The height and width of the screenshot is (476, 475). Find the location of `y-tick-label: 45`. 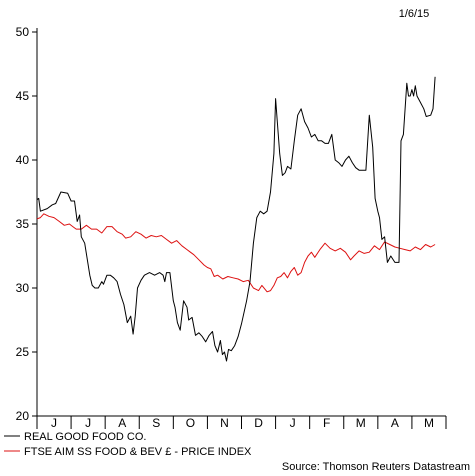

y-tick-label: 45 is located at coordinates (23, 96).